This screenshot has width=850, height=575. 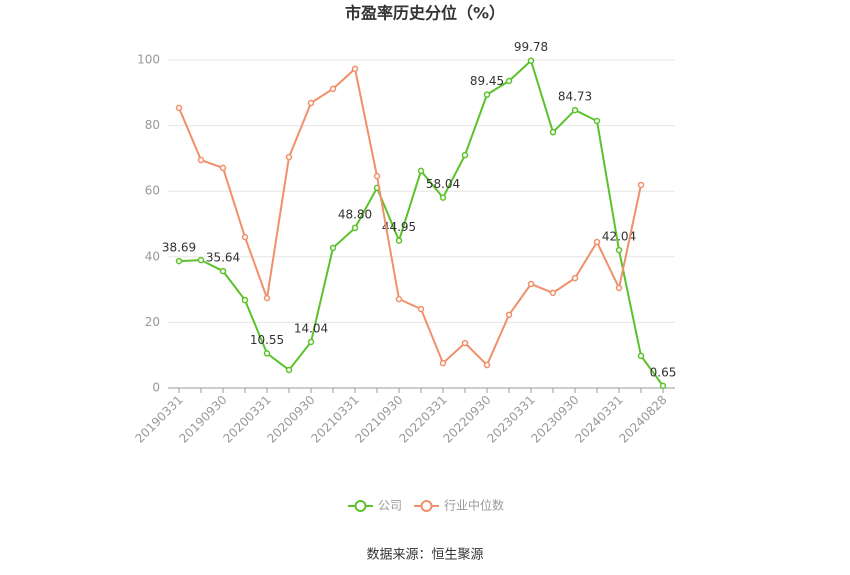 I want to click on data-label: 38.69, so click(x=179, y=248).